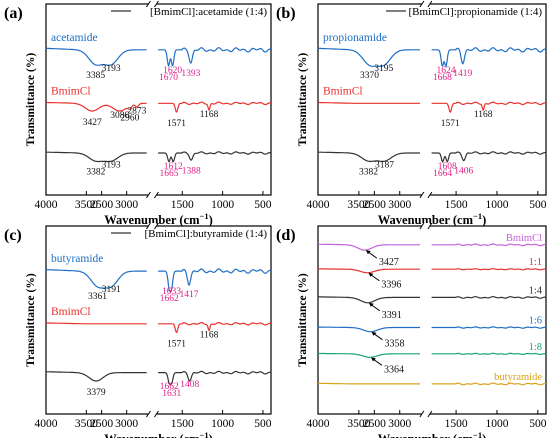  What do you see at coordinates (171, 394) in the screenshot?
I see `peak-label: 1631` at bounding box center [171, 394].